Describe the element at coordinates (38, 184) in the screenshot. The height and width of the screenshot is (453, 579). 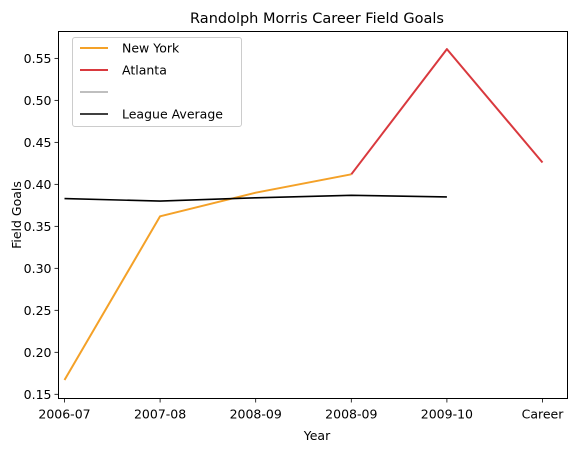
I see `y-tick-label: 0.40` at that location.